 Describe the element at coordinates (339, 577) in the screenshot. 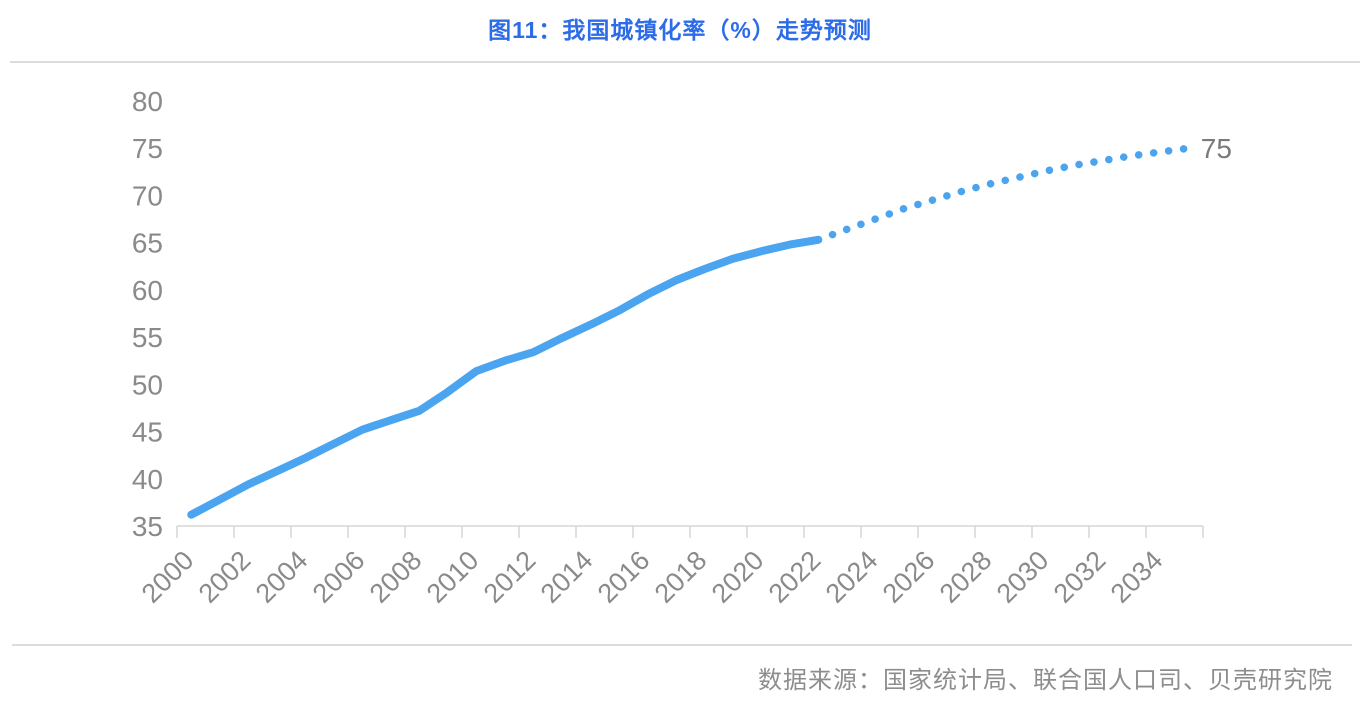

I see `x-axis-label: 2006` at that location.